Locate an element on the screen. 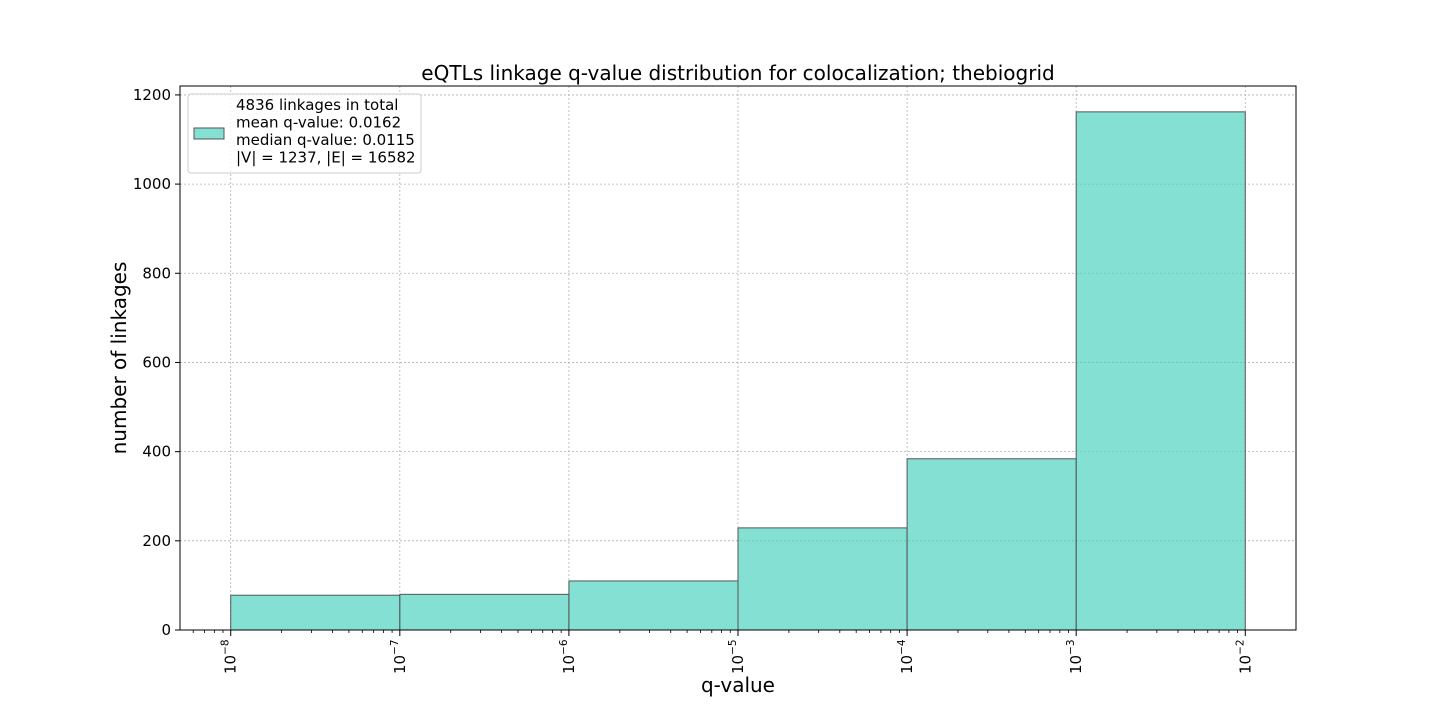 This screenshot has width=1440, height=720. legend-line-total: 4836 linkages in total is located at coordinates (317, 105).